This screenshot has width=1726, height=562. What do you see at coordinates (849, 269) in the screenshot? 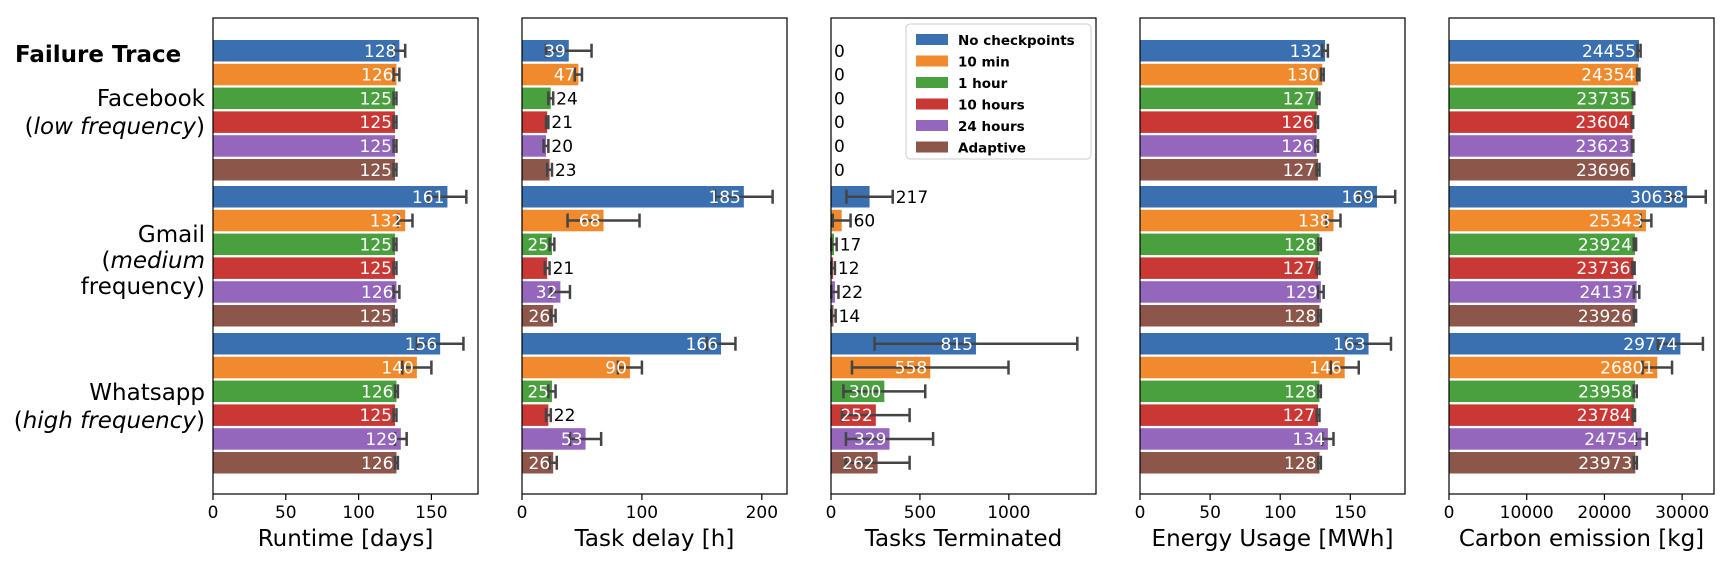
I see `data-label: 12` at bounding box center [849, 269].